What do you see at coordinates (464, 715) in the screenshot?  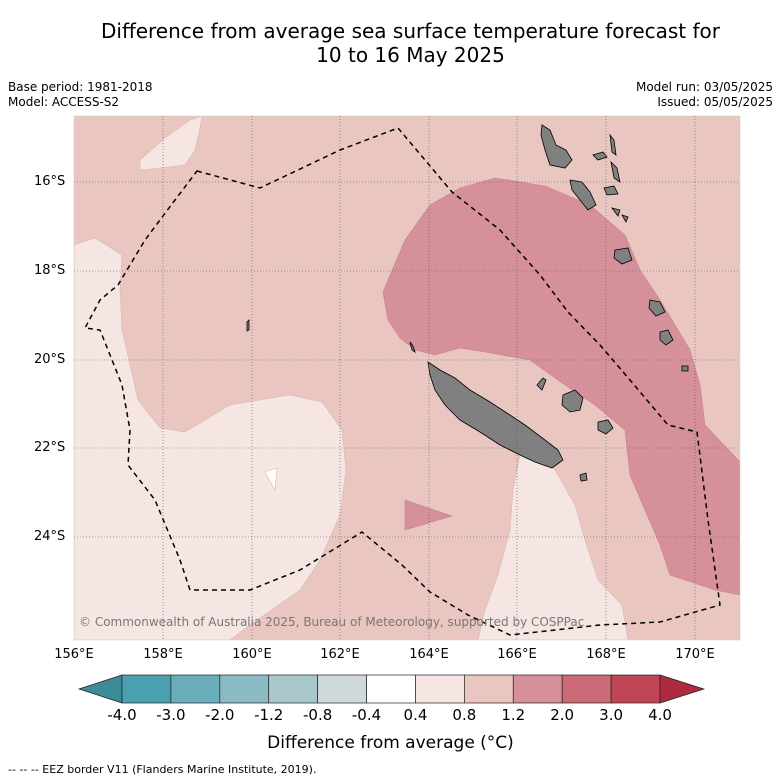 I see `colorbar-tick-label: 0.8` at bounding box center [464, 715].